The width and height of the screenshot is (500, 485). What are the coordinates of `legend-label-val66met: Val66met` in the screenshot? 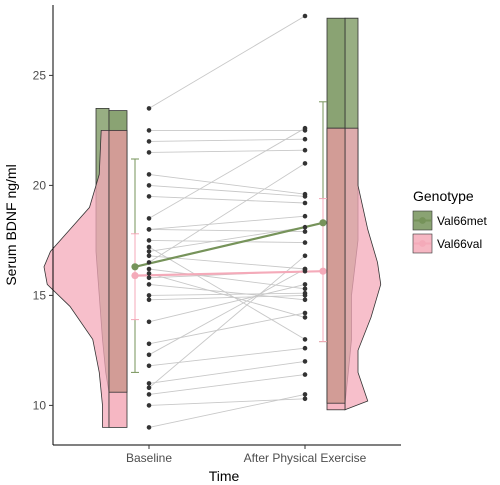 It's located at (462, 221).